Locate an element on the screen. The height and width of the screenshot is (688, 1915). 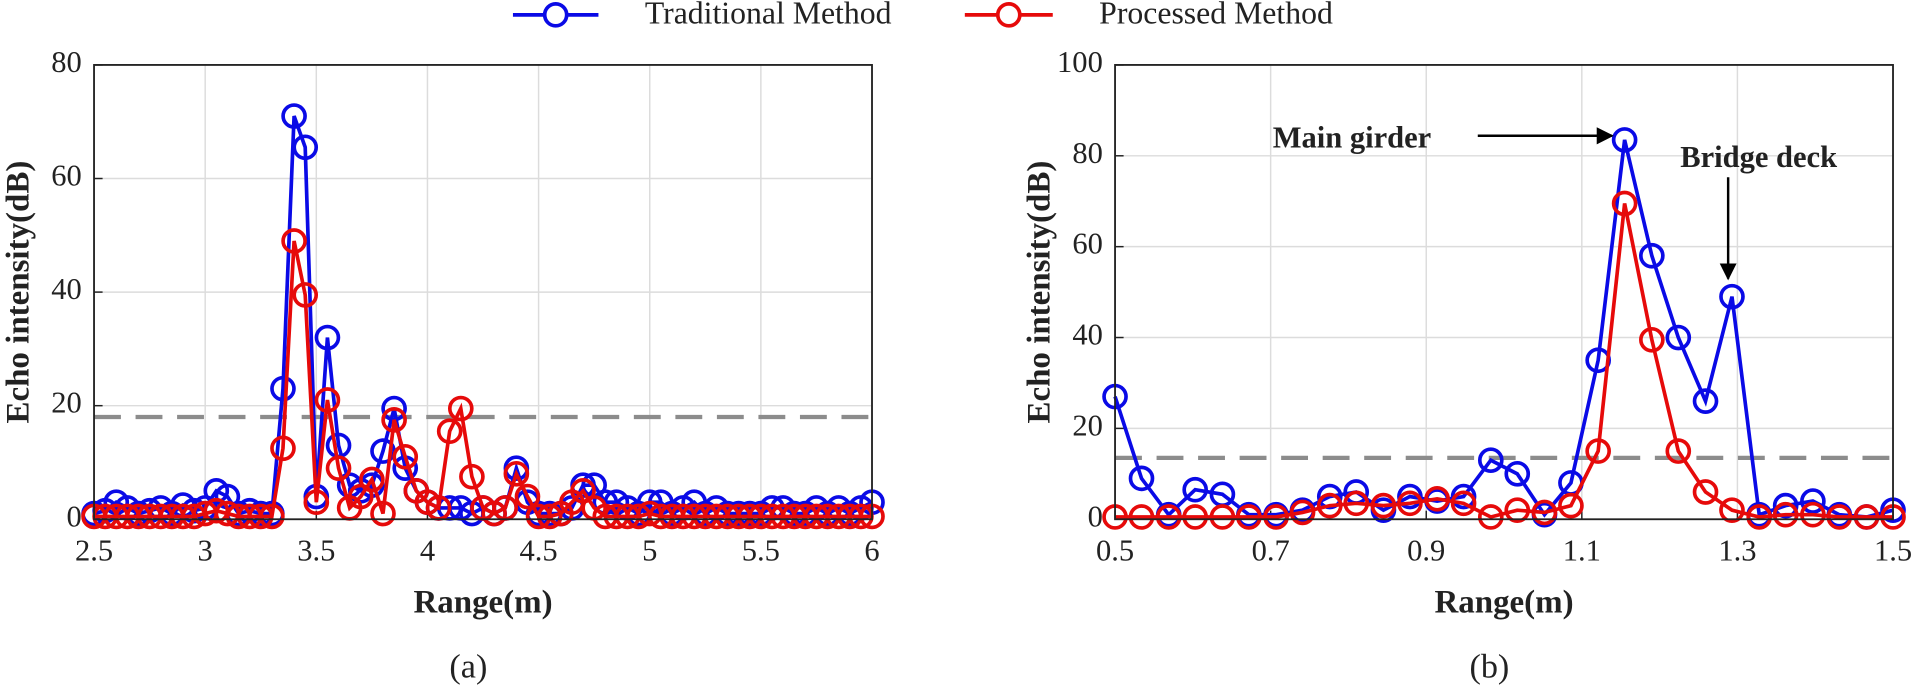
x-tick-label: 4.5 is located at coordinates (539, 550).